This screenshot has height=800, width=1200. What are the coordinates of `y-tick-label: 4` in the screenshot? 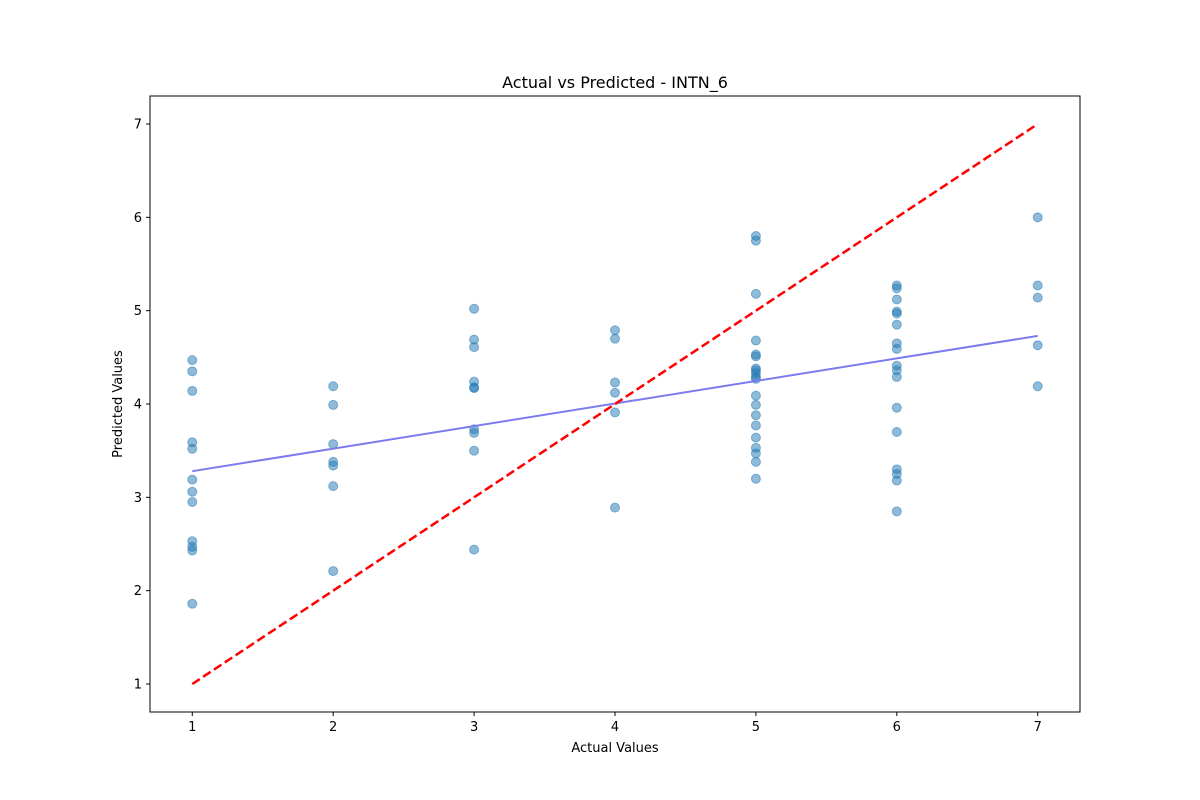 It's located at (138, 405).